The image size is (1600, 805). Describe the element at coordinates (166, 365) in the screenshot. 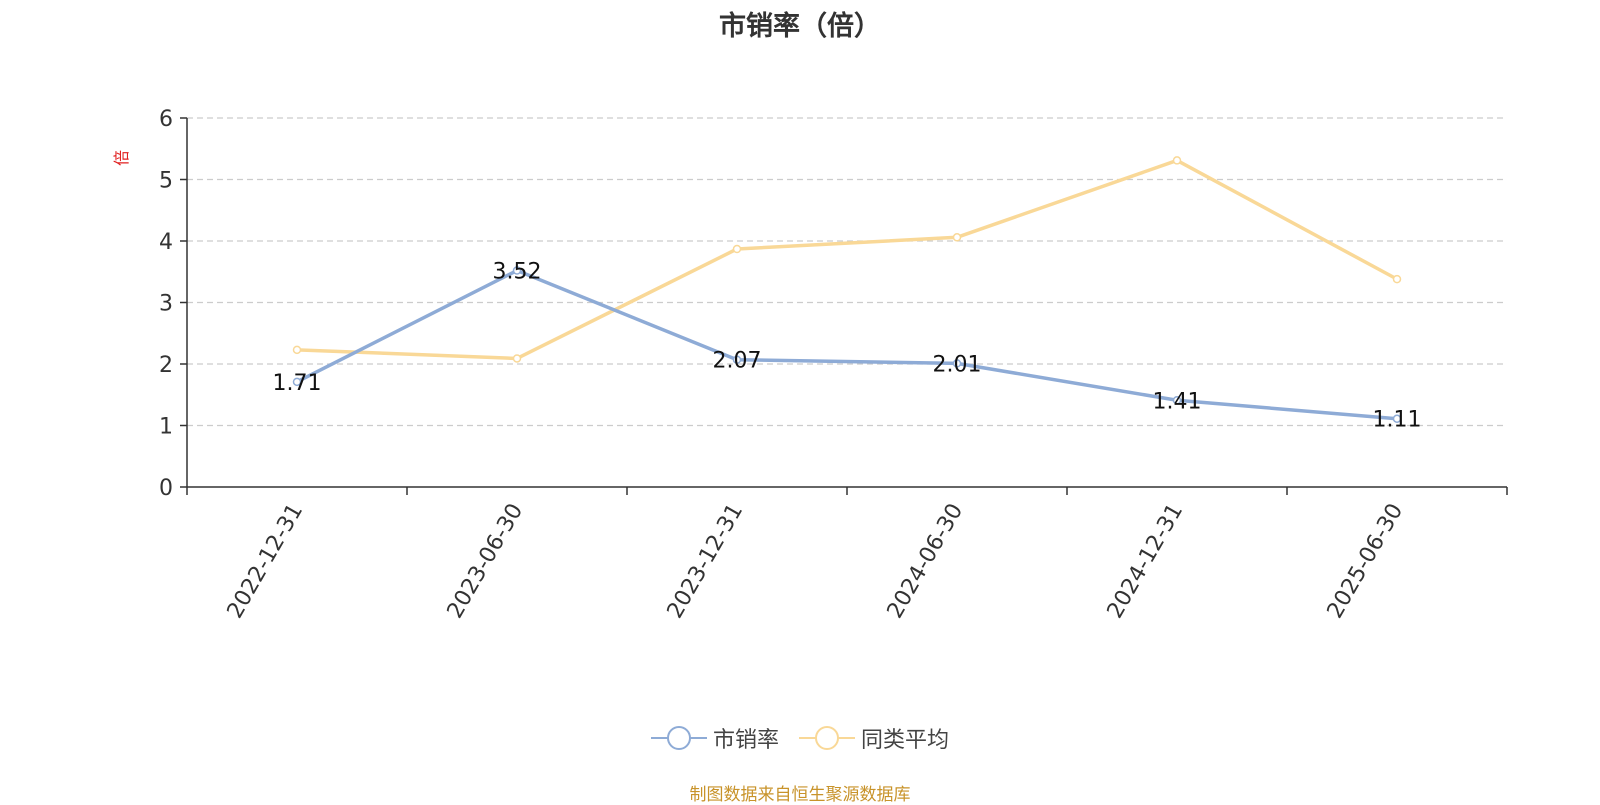

I see `y-tick-label: 2` at that location.